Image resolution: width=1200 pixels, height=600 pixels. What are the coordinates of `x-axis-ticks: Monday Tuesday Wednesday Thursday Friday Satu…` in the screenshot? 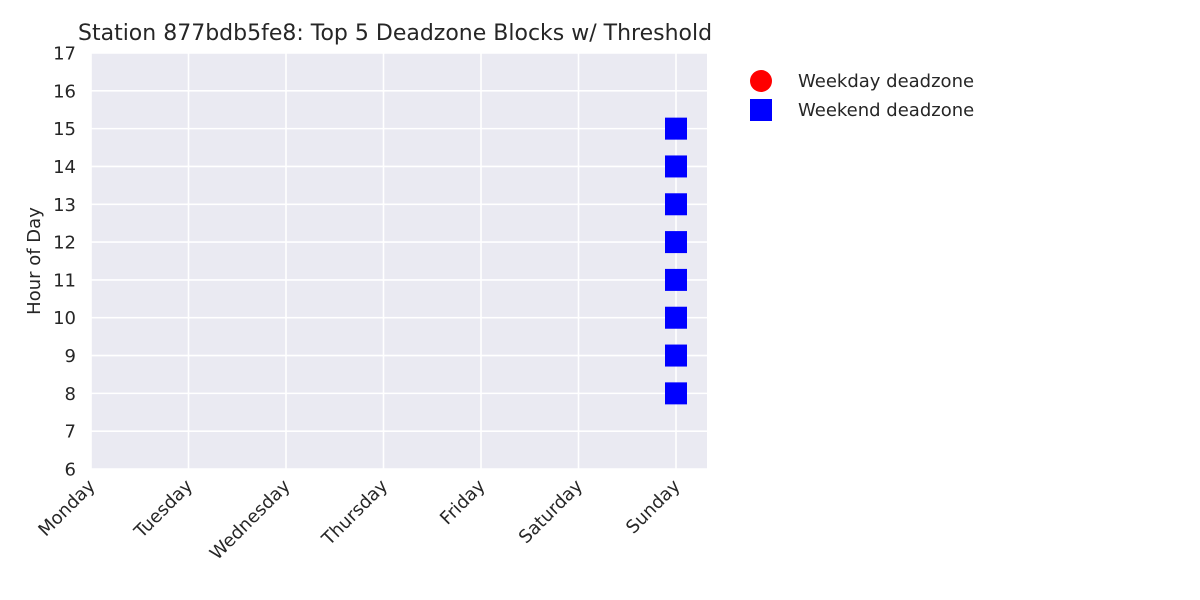 It's located at (359, 519).